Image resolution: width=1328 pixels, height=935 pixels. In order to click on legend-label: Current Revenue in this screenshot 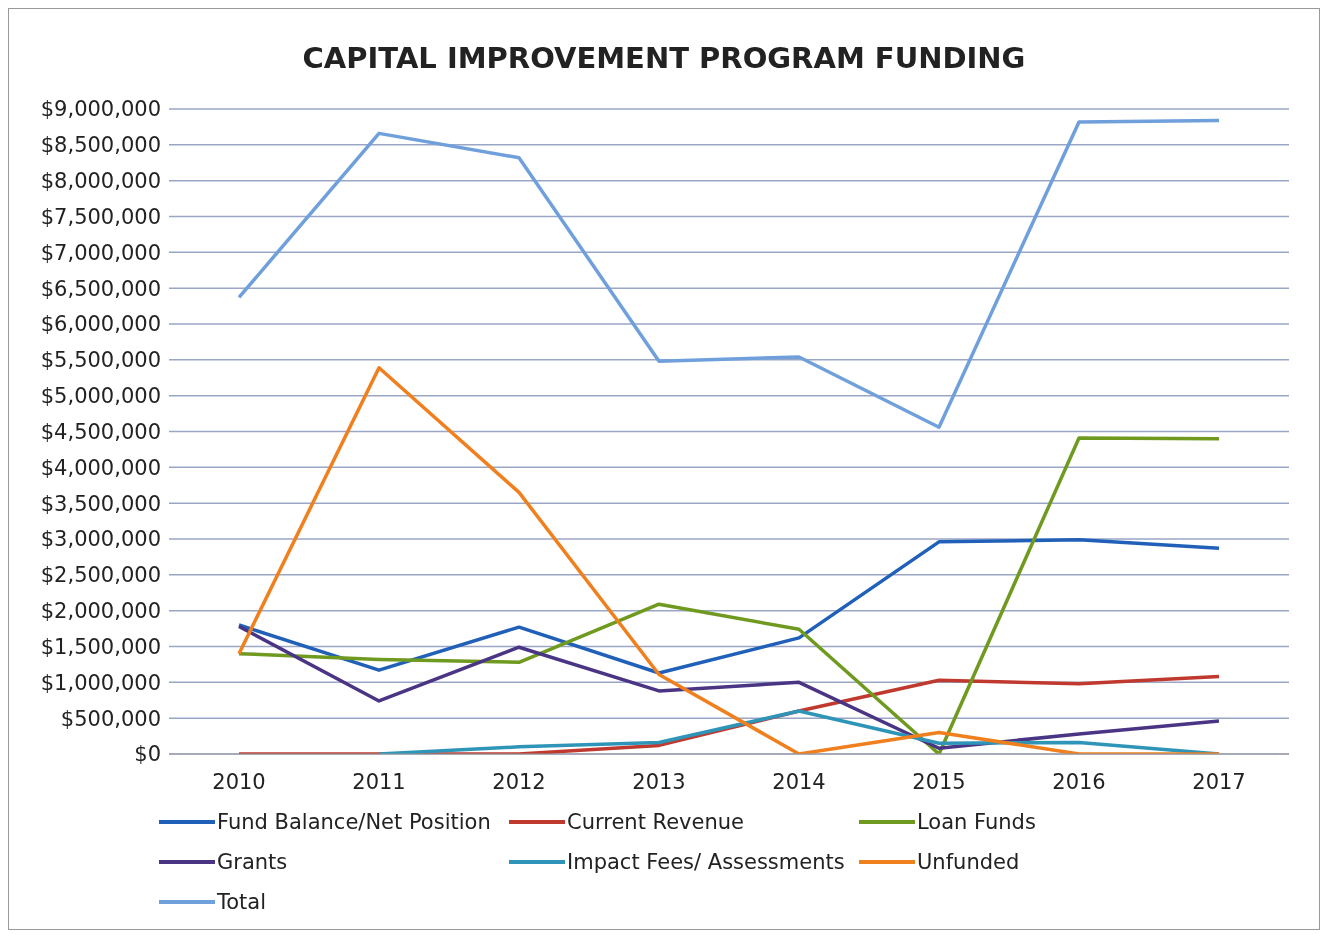, I will do `click(656, 822)`.